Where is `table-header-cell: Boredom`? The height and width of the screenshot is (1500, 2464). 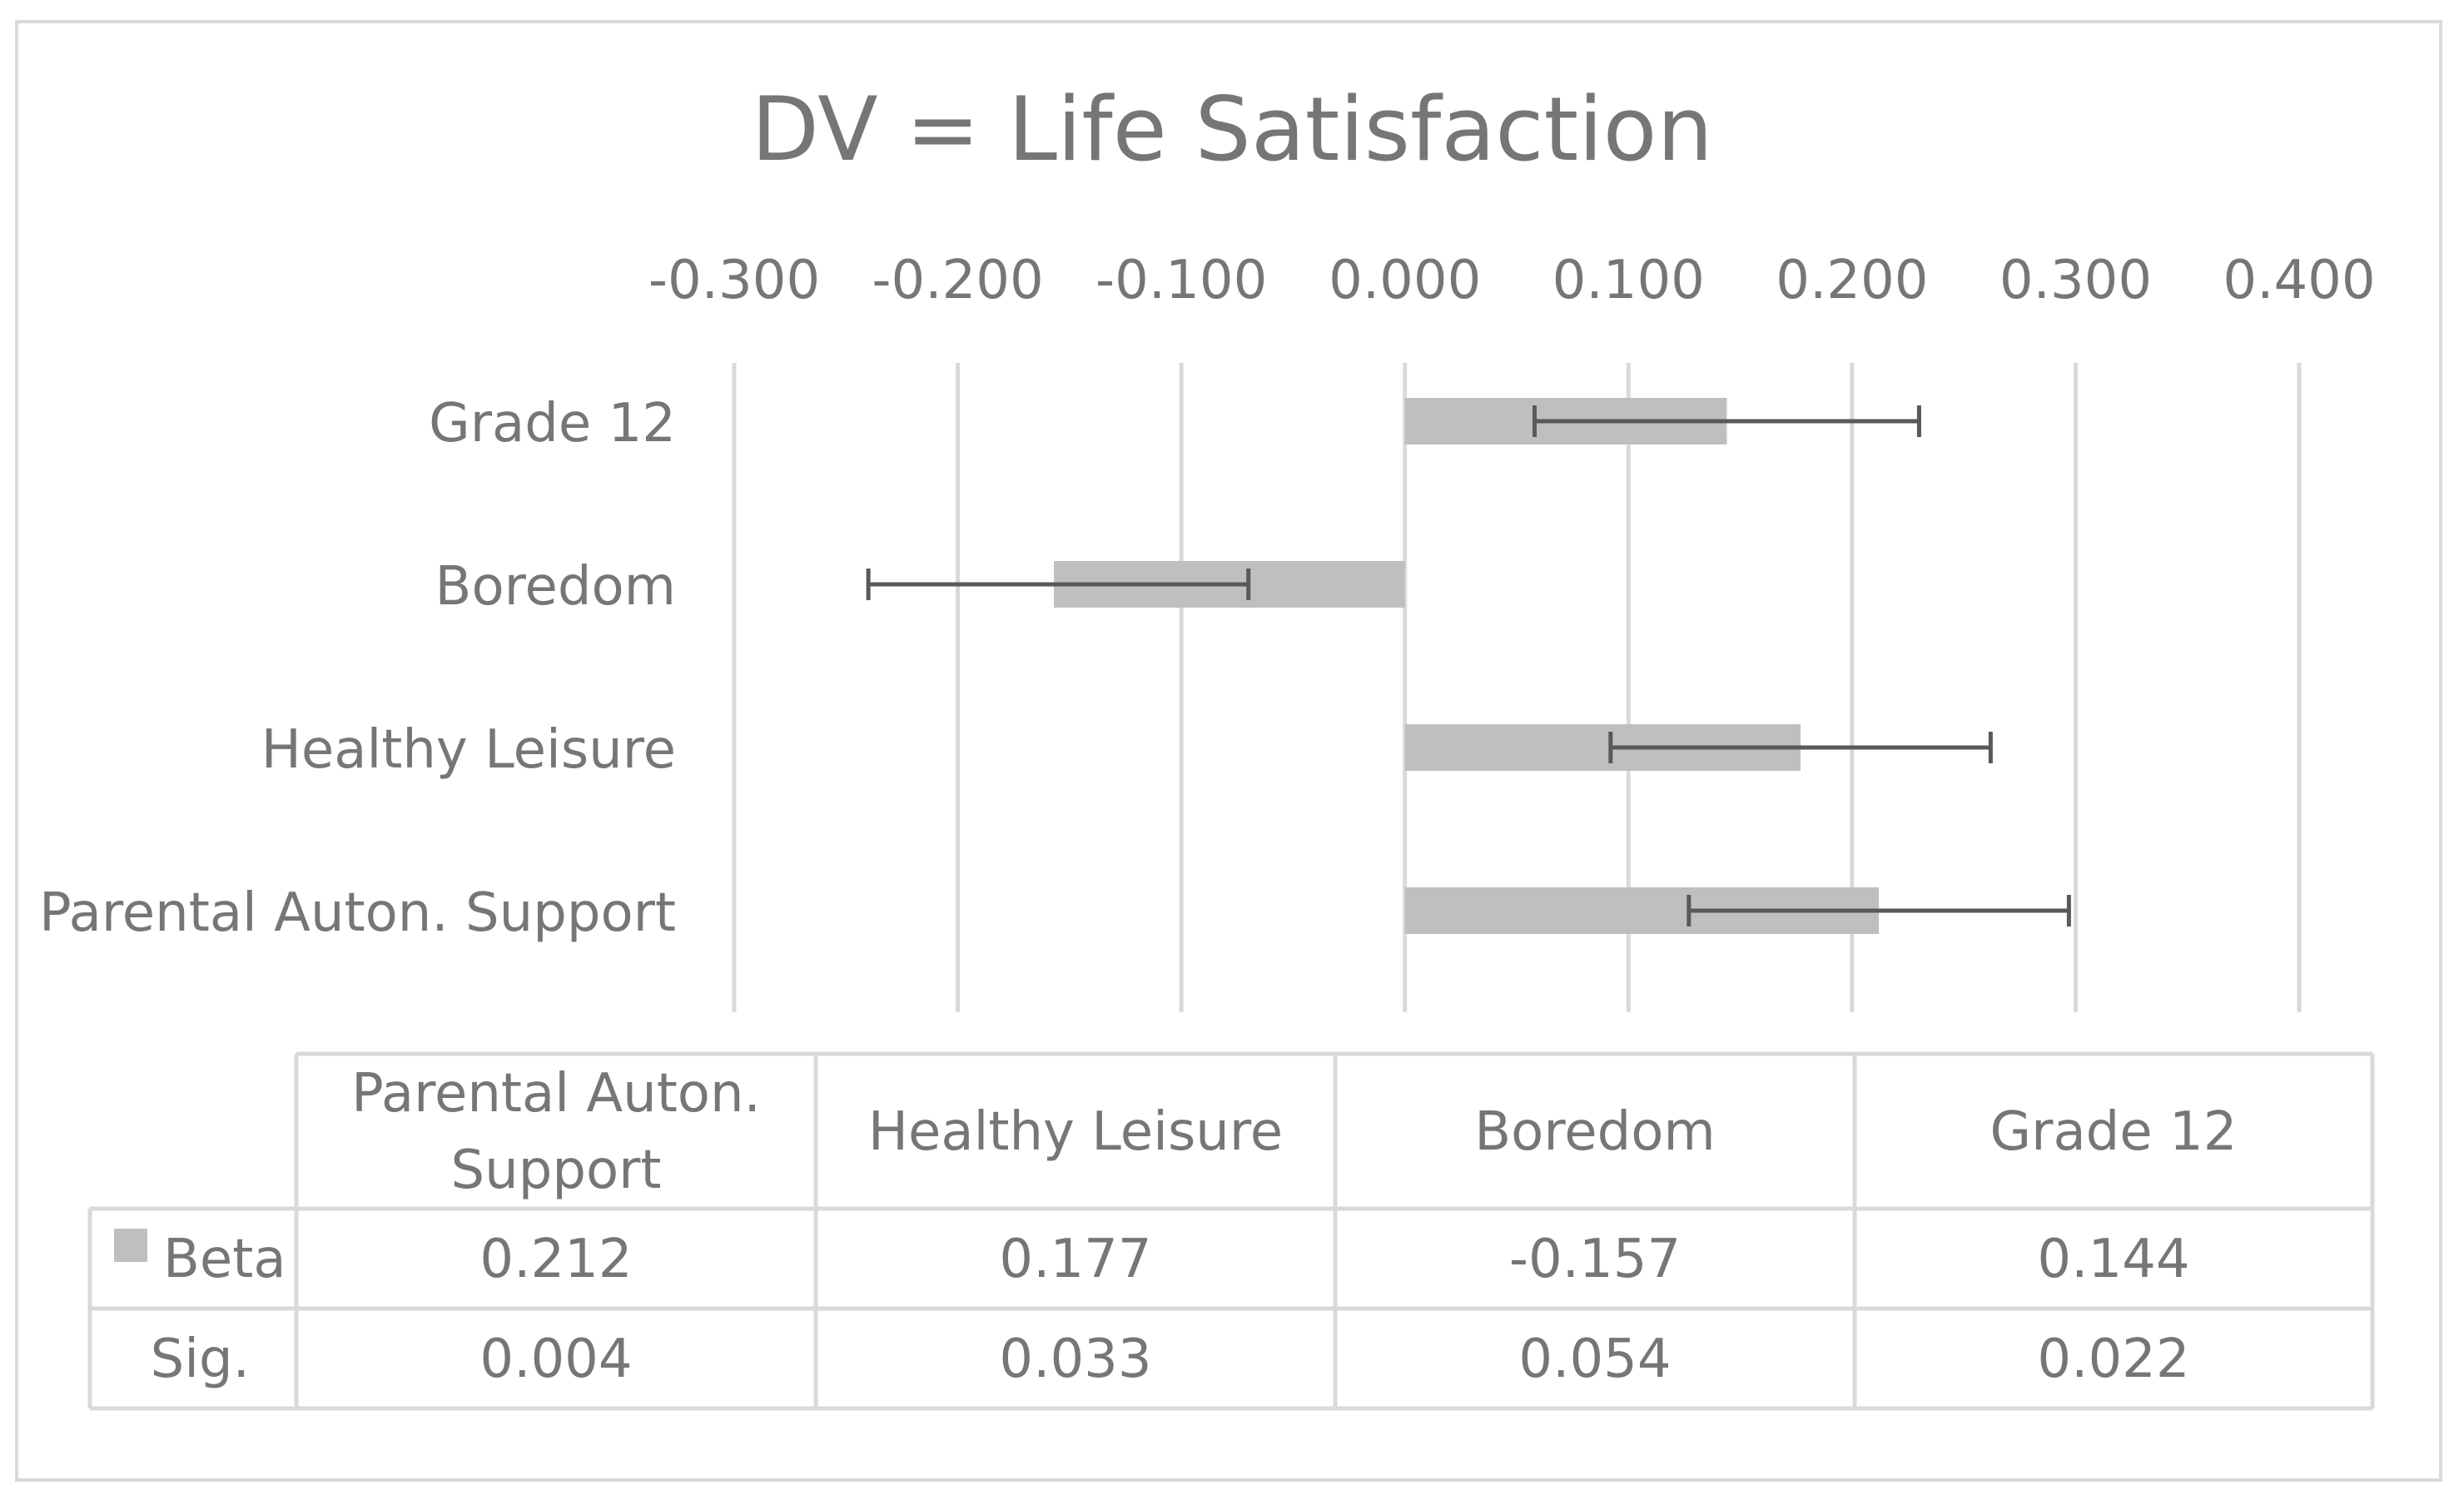
table-header-cell: Boredom is located at coordinates (1594, 1132).